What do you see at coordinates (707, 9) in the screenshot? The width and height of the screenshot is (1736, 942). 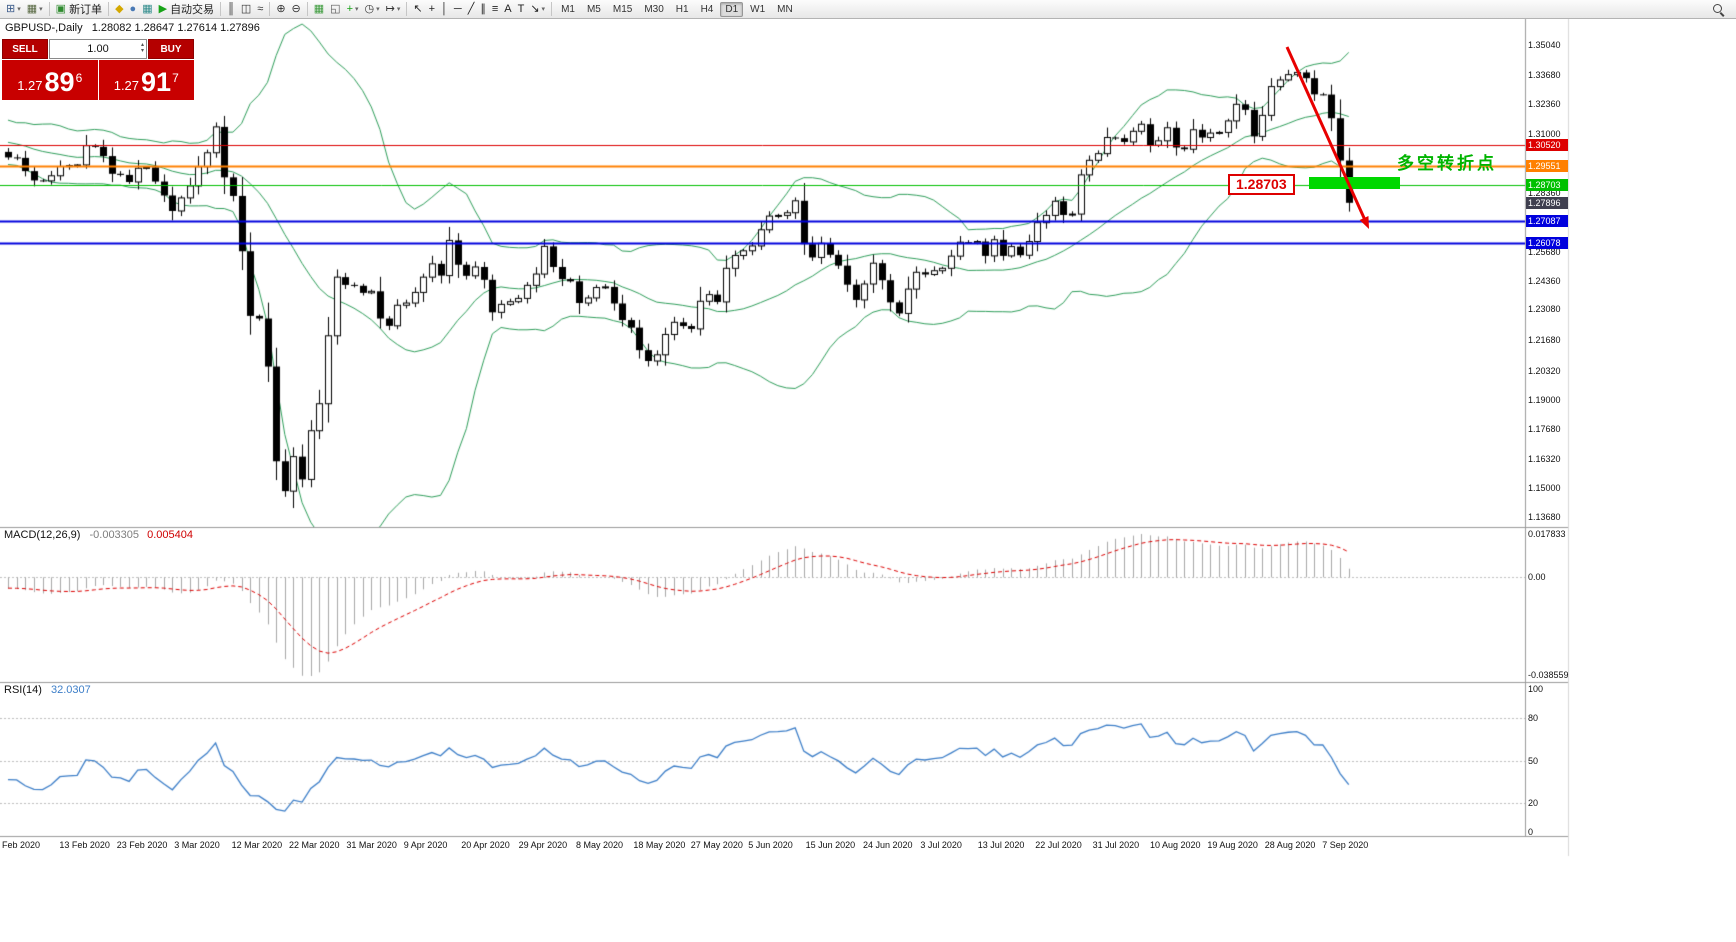 I see `timeframe-h4: H4` at bounding box center [707, 9].